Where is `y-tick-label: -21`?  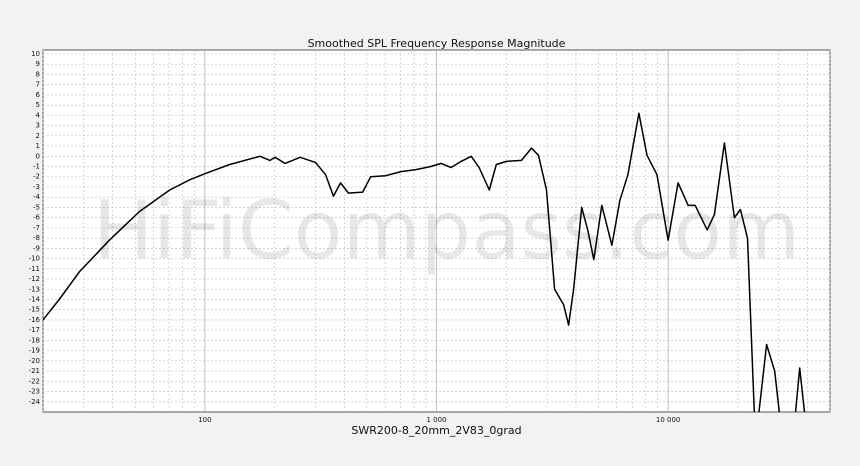 y-tick-label: -21 is located at coordinates (34, 371).